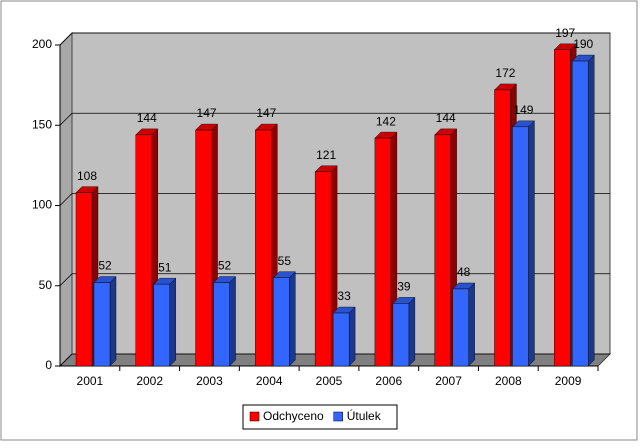  Describe the element at coordinates (523, 110) in the screenshot. I see `value-label: 149` at that location.